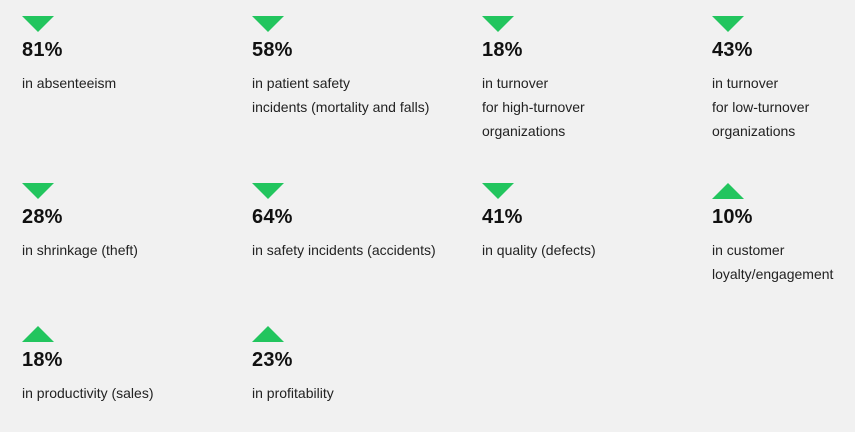 The width and height of the screenshot is (855, 432). I want to click on stat-description: in absenteeism, so click(134, 83).